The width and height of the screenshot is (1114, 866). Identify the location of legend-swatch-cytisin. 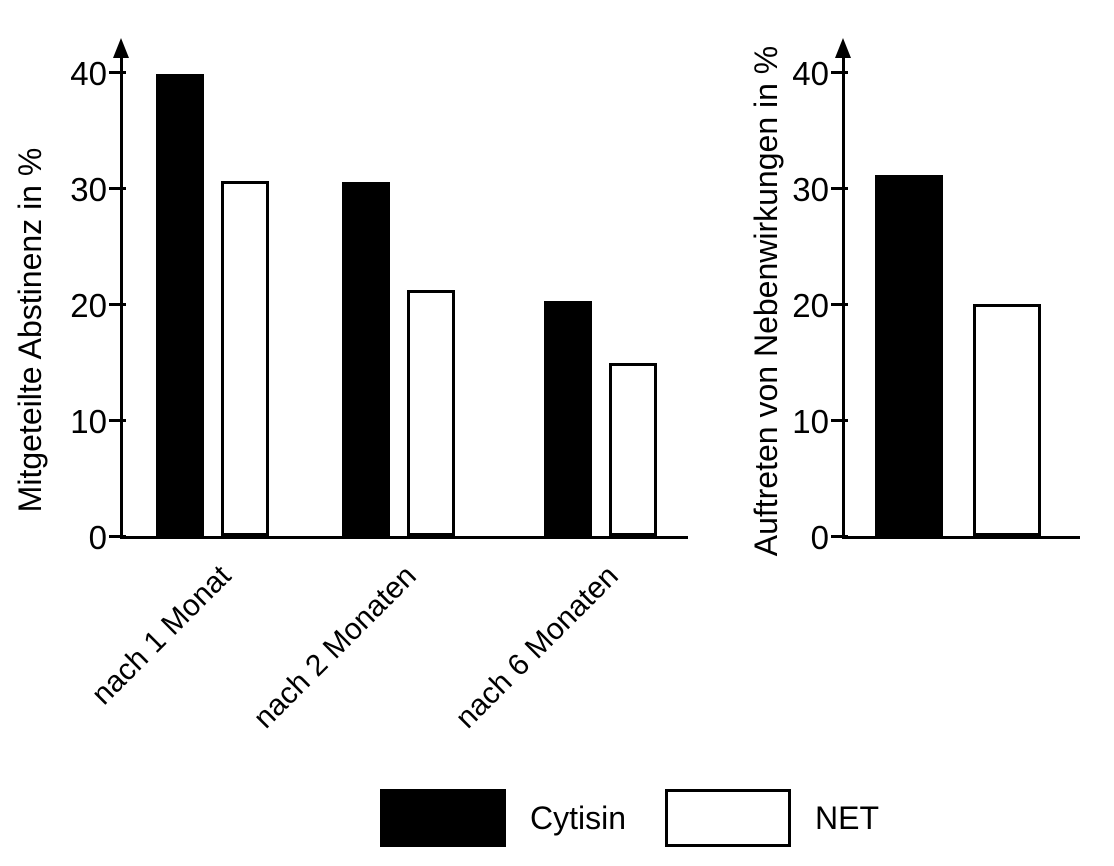
(443, 818).